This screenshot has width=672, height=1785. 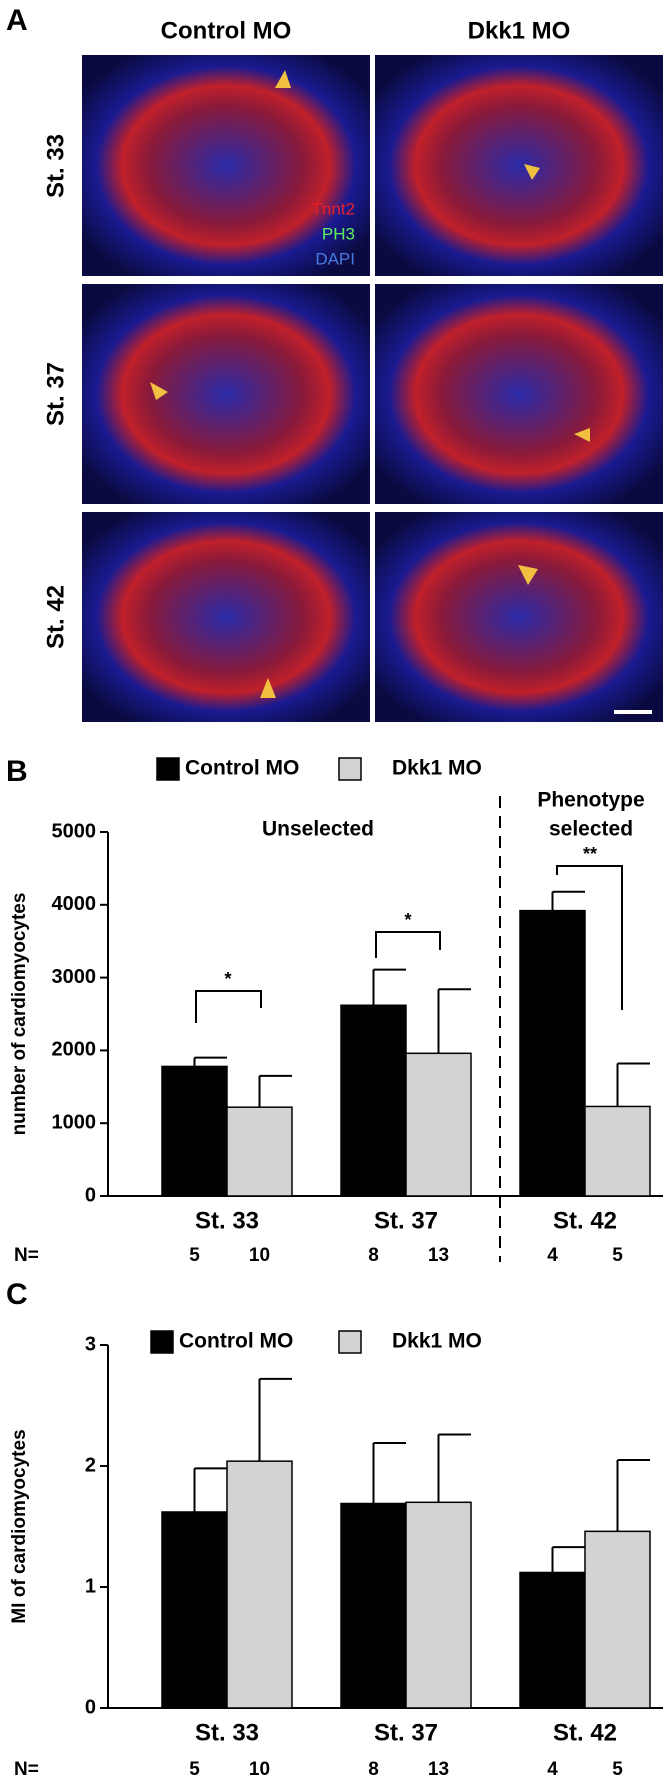 I want to click on panel-label: C, so click(x=17, y=1294).